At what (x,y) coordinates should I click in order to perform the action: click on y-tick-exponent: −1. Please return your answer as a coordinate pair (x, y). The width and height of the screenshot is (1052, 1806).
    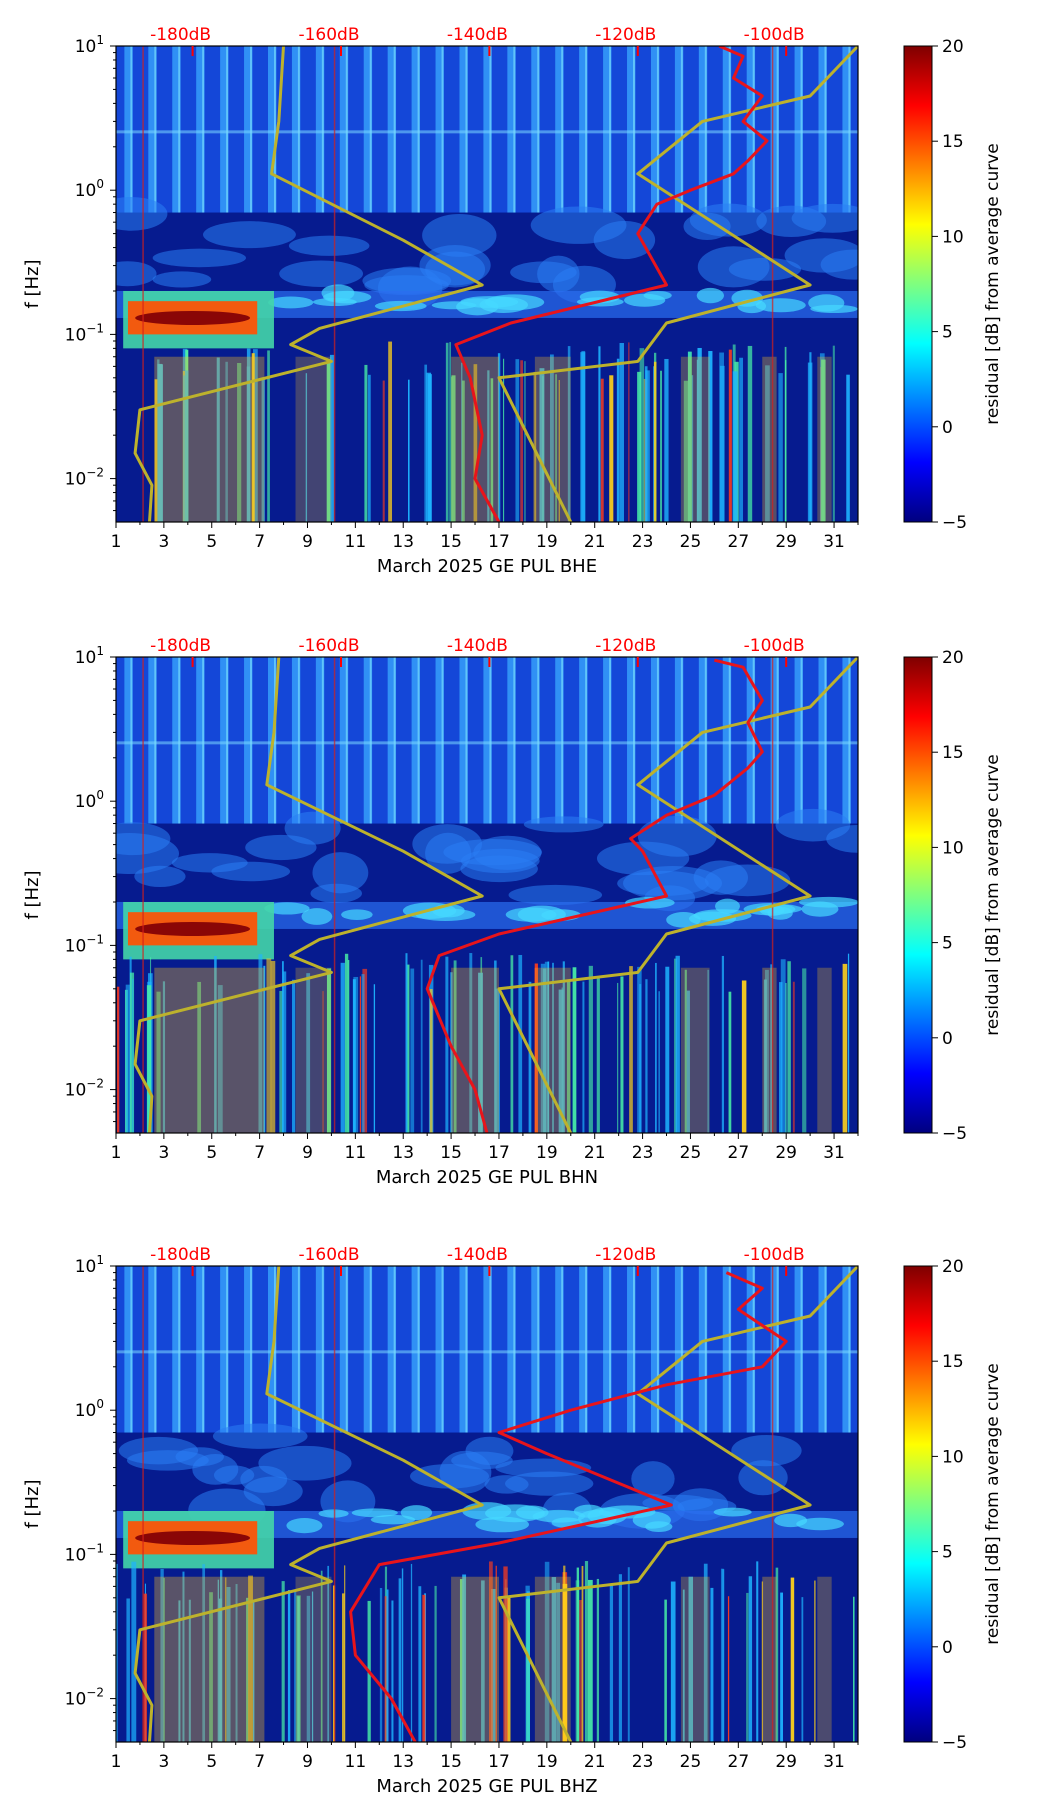
    Looking at the image, I should click on (95, 328).